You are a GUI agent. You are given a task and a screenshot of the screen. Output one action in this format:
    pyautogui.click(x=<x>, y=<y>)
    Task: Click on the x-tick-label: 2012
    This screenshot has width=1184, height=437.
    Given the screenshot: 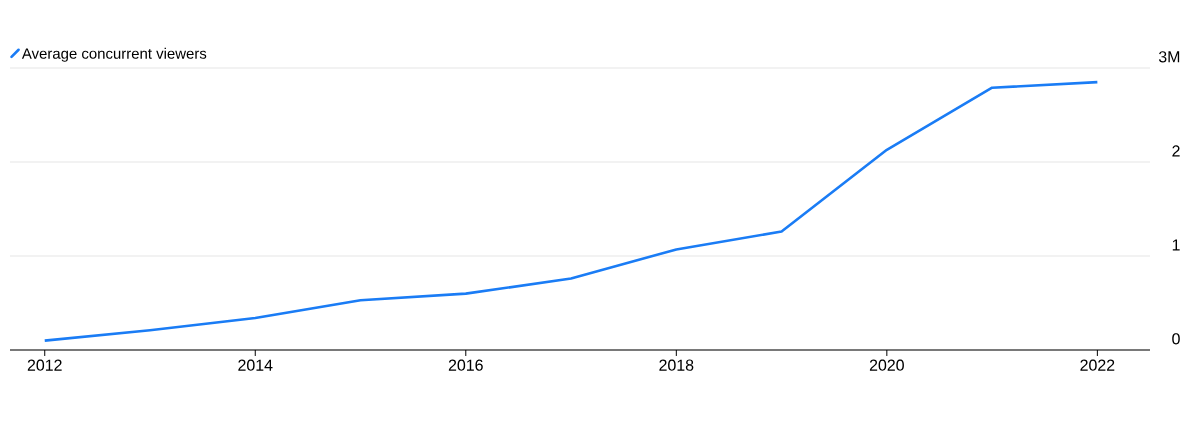 What is the action you would take?
    pyautogui.click(x=44, y=365)
    